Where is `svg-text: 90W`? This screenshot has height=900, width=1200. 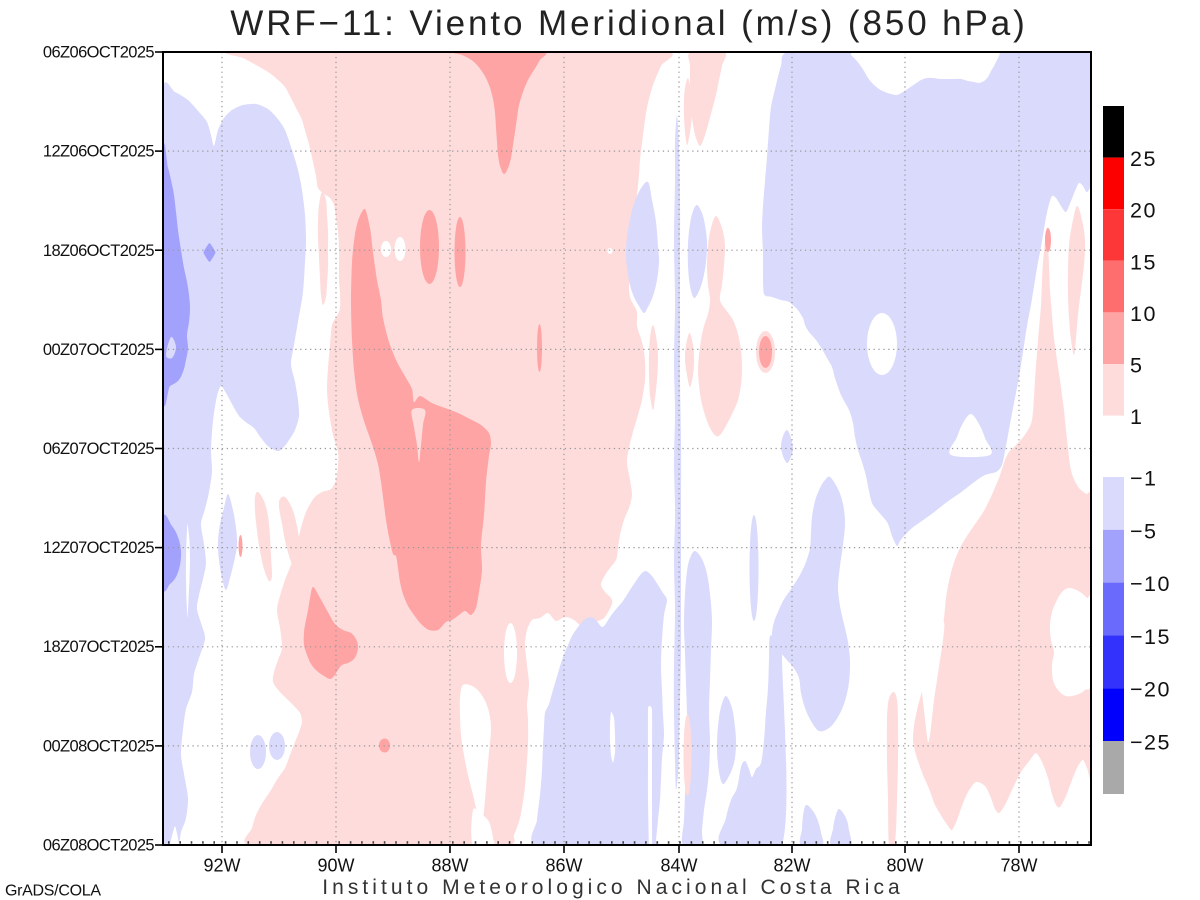 svg-text: 90W is located at coordinates (335, 866).